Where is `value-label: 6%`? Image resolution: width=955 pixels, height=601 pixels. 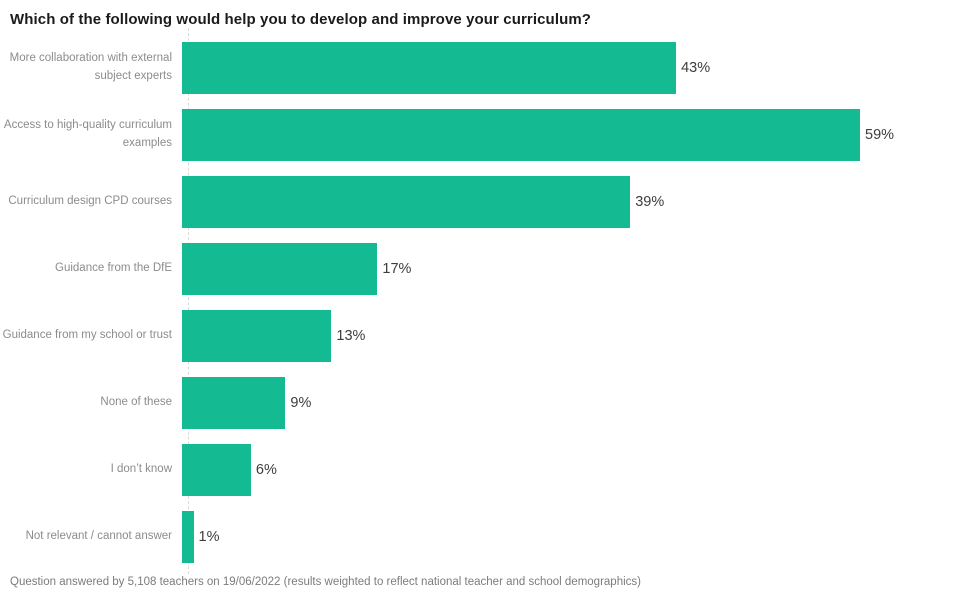
value-label: 6% is located at coordinates (266, 469).